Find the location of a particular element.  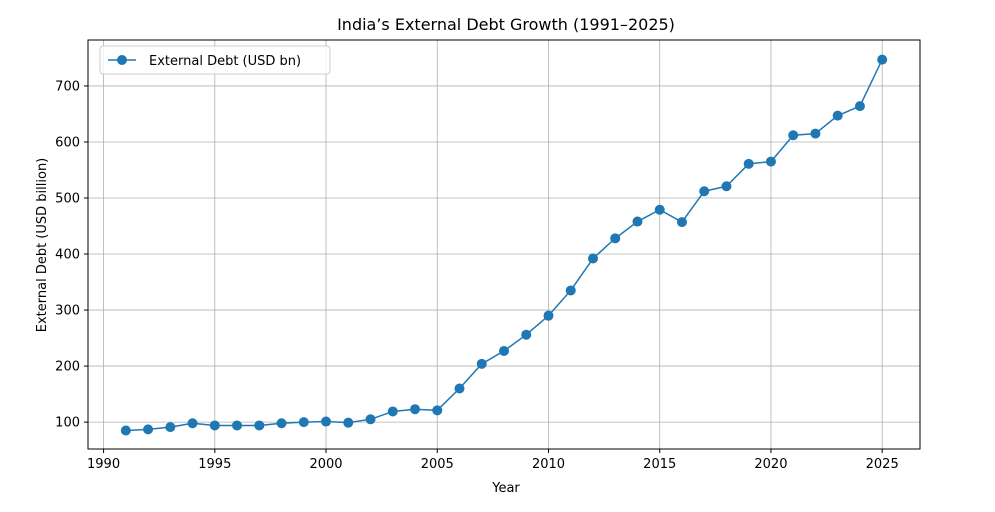

data-point-1993 is located at coordinates (170, 427).